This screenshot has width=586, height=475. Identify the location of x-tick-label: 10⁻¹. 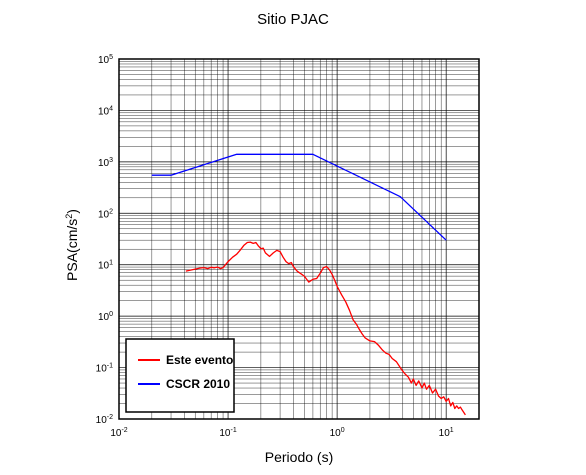
(227, 433).